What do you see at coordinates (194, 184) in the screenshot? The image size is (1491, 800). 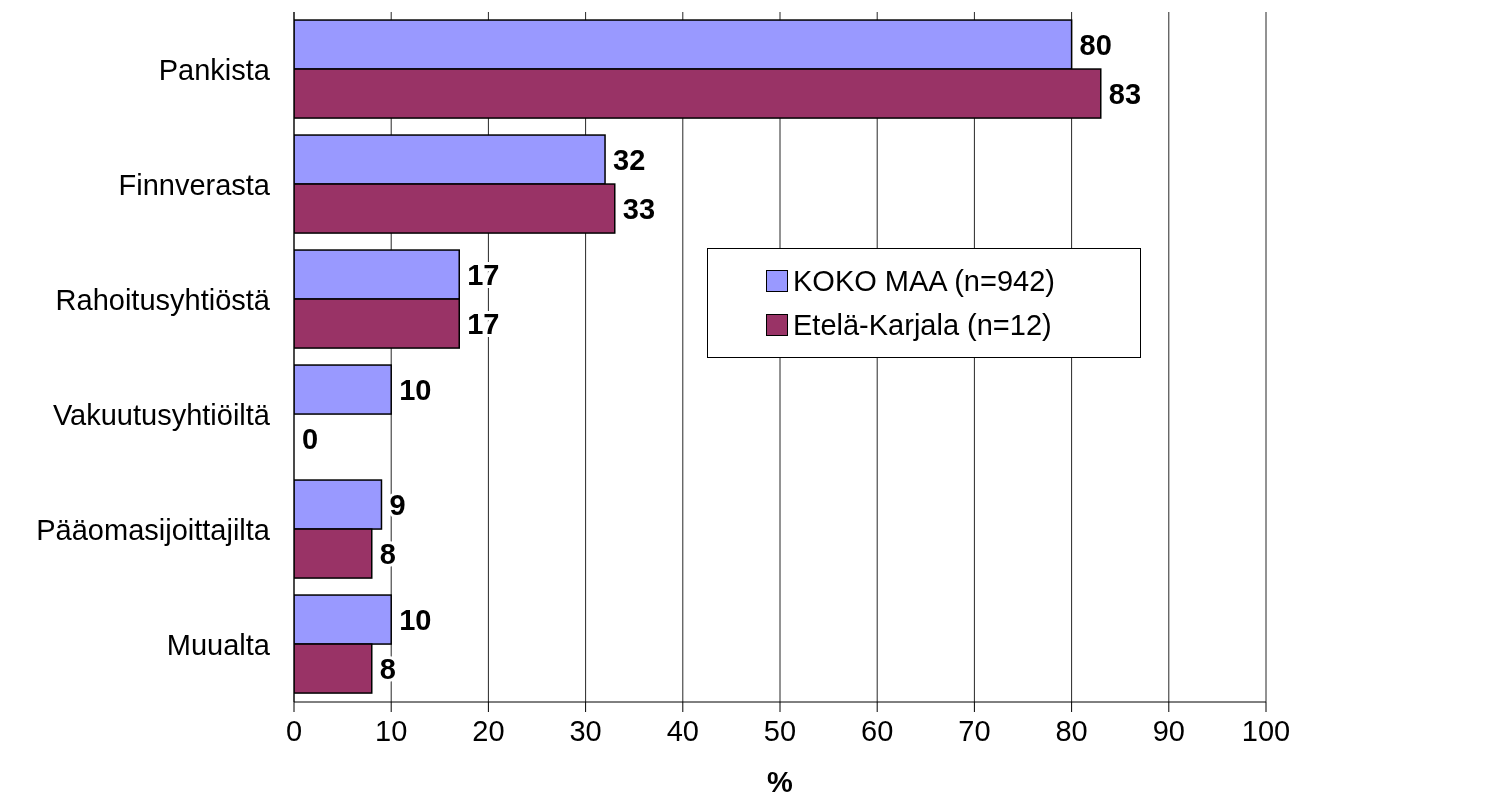 I see `y-tick-label: Finnverasta` at bounding box center [194, 184].